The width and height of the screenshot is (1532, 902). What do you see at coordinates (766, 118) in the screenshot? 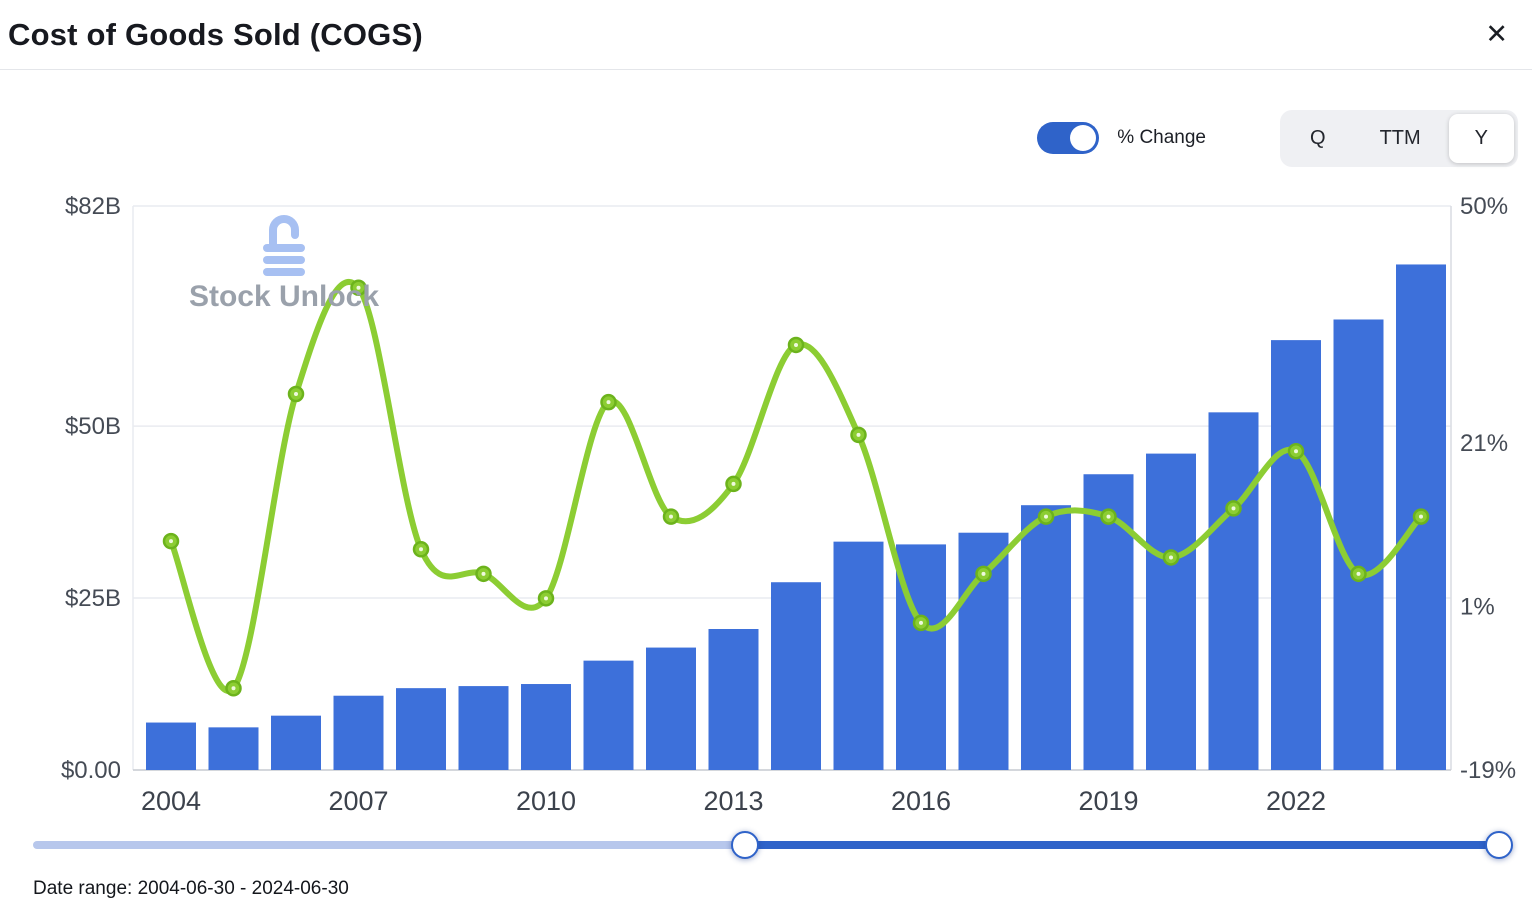
I see `chart-controls: % Change Q TTM Y` at bounding box center [766, 118].